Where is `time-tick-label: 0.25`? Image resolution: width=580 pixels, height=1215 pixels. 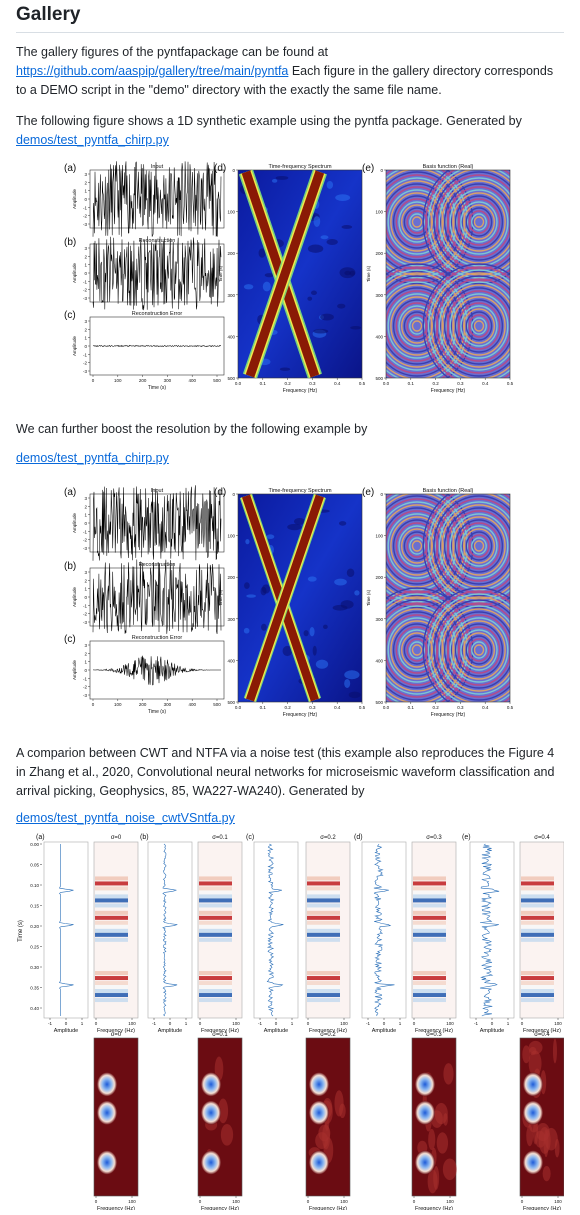
time-tick-label: 0.25 is located at coordinates (34, 947).